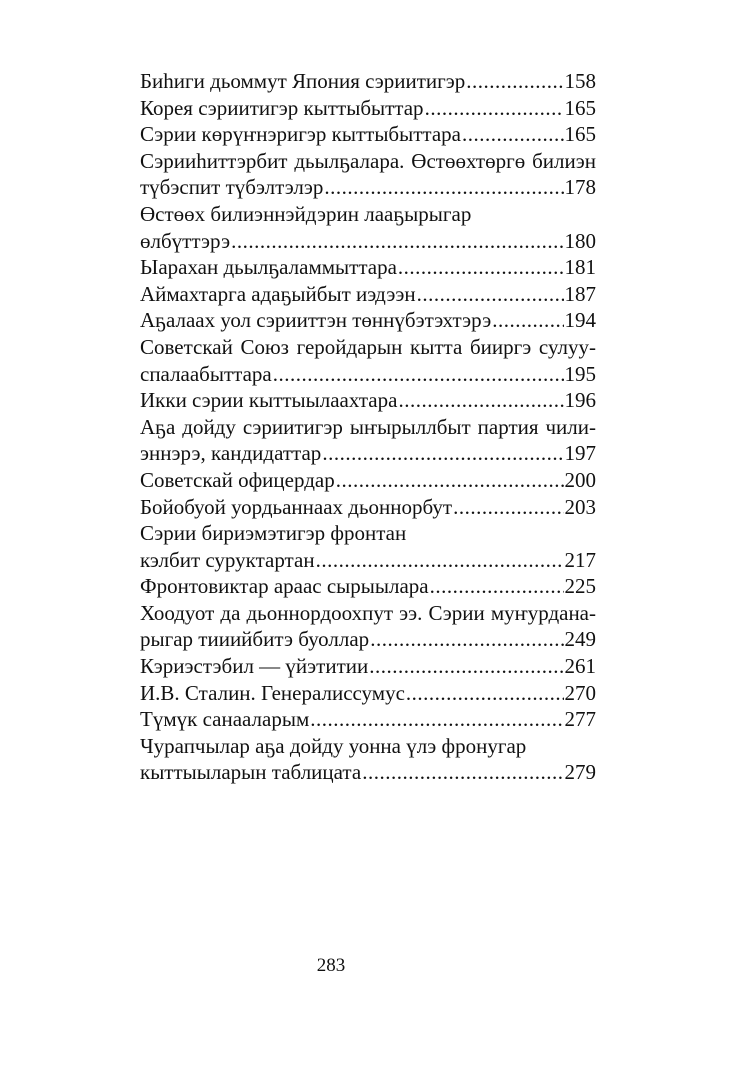 Image resolution: width=755 pixels, height=1072 pixels. I want to click on toc-entry: Сэрии көрүҥнэригэр кыттыбыттара 165, so click(368, 134).